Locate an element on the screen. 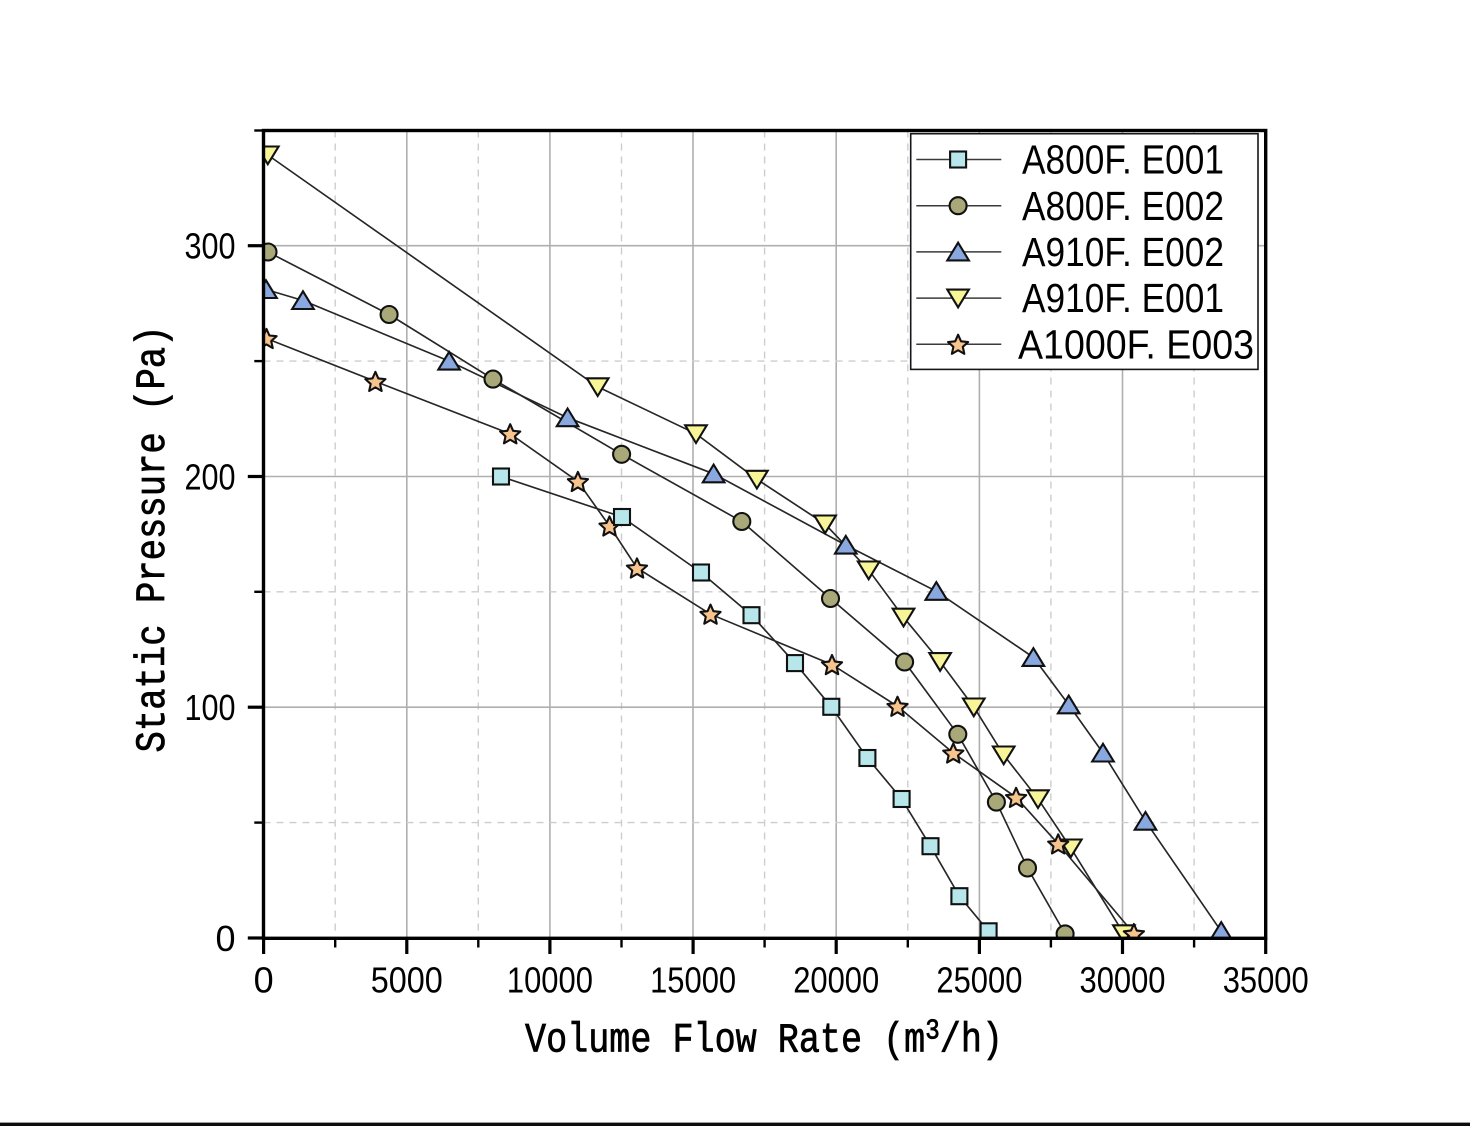 This screenshot has width=1470, height=1126. svg-text: 30000 is located at coordinates (1123, 980).